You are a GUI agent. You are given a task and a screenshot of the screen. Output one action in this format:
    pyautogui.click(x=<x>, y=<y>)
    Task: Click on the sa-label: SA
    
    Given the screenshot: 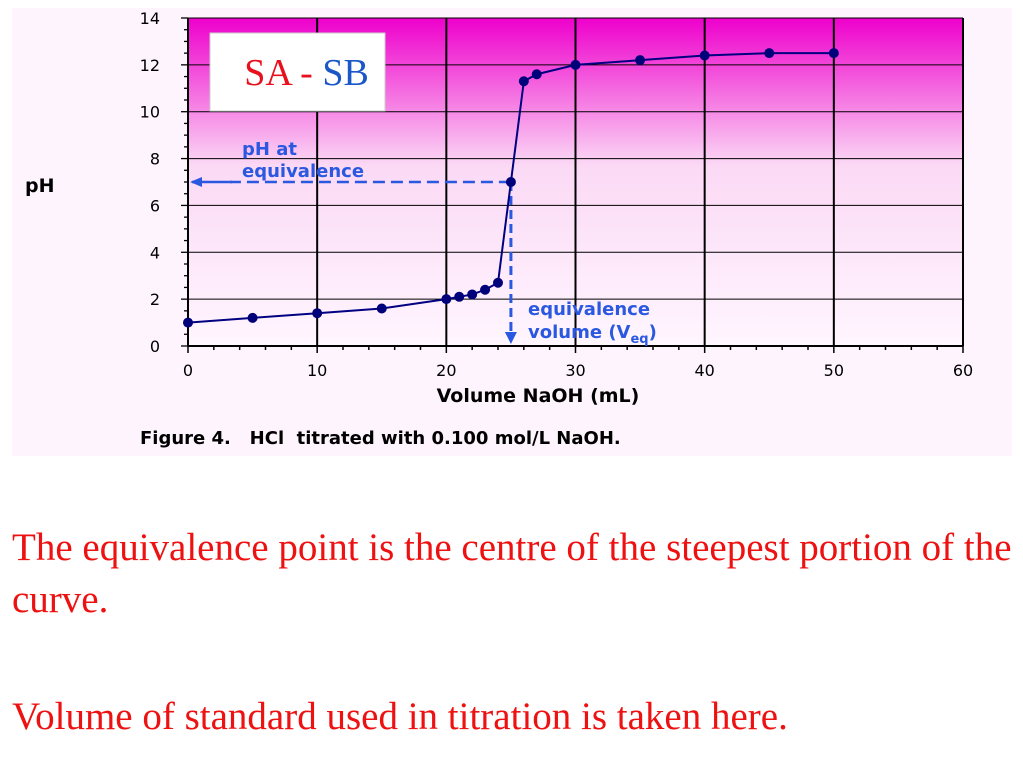 What is the action you would take?
    pyautogui.click(x=268, y=73)
    